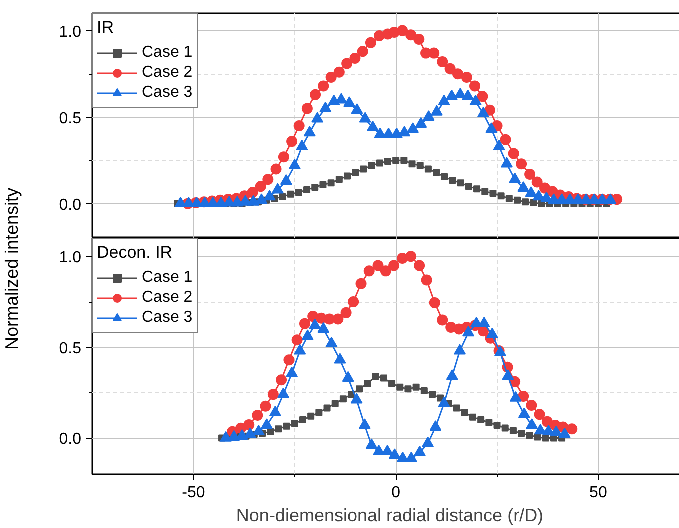 The width and height of the screenshot is (679, 528). Describe the element at coordinates (599, 493) in the screenshot. I see `x-tick-label: 50` at that location.